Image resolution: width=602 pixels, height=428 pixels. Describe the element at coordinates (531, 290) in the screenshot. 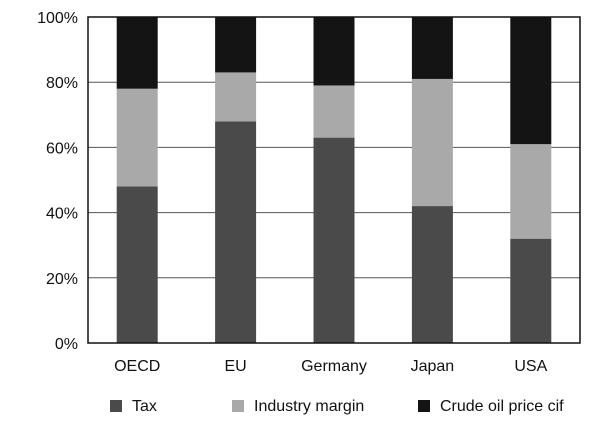

I see `bar-segment-tax-usa` at that location.